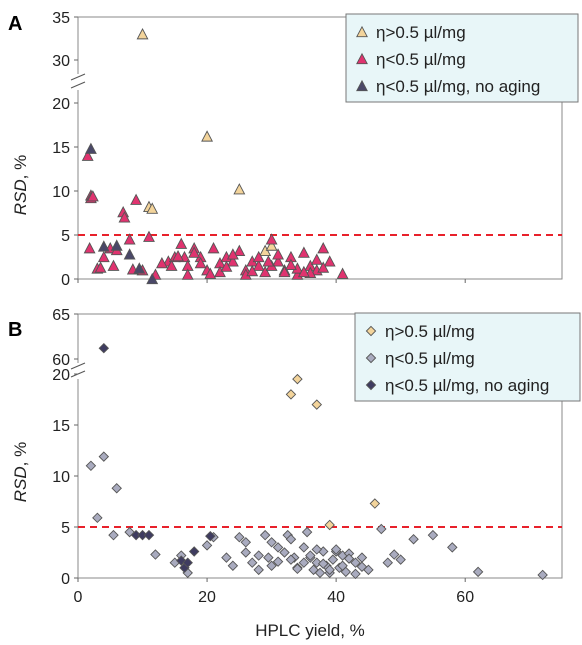 The width and height of the screenshot is (582, 645). I want to click on y-axis-label-unit: , %, so click(20, 454).